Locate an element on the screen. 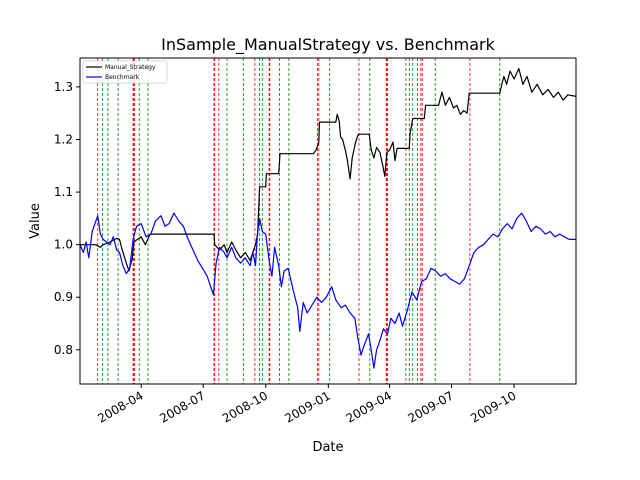 Image resolution: width=640 pixels, height=480 pixels. x-axis-label: Date is located at coordinates (327, 447).